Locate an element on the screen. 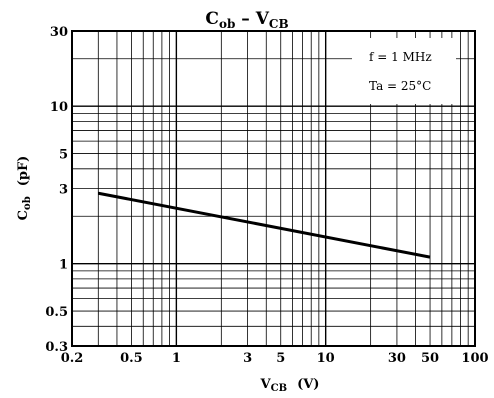 This screenshot has width=494, height=398. series-line is located at coordinates (264, 225).